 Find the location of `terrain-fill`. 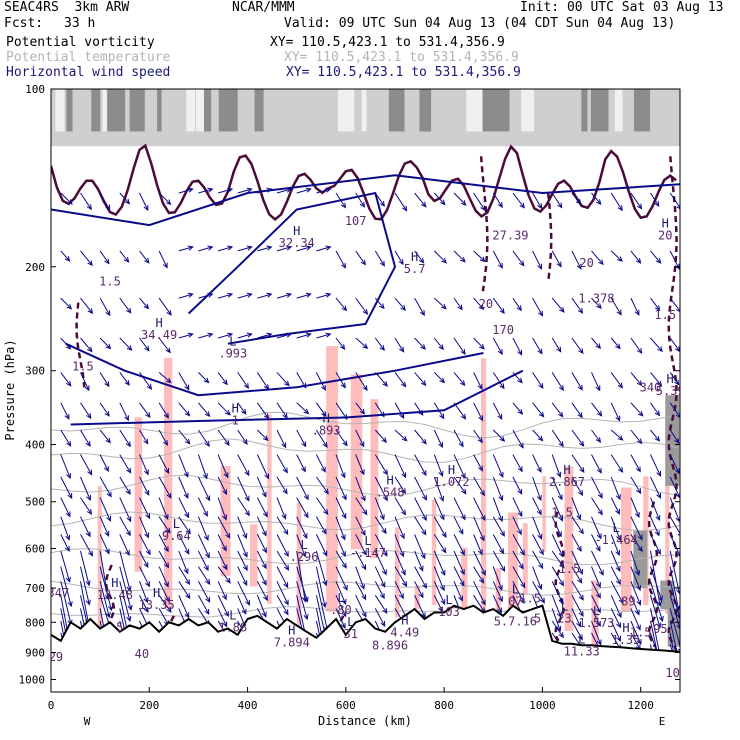

terrain-fill is located at coordinates (365, 648).